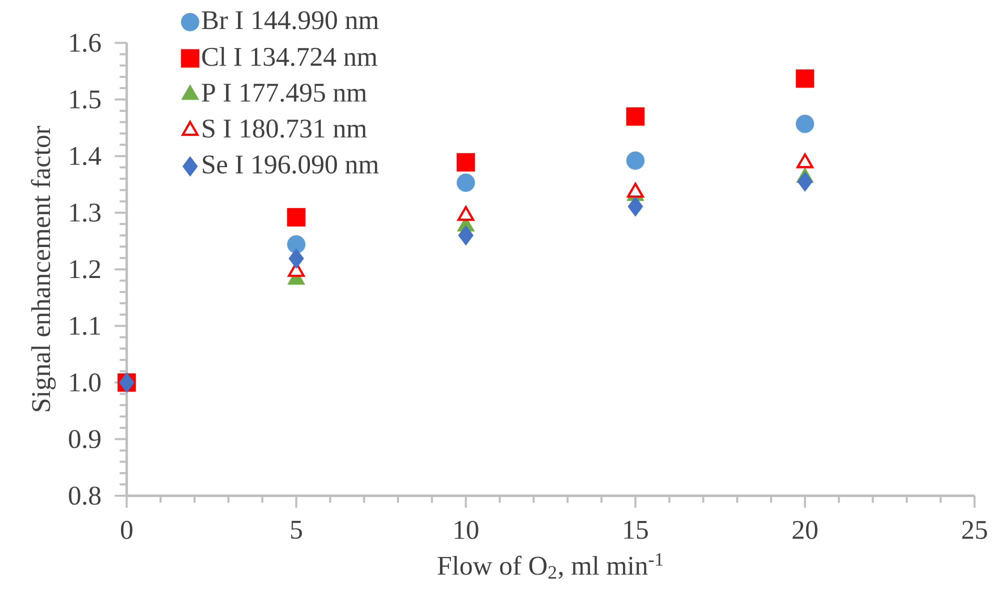  What do you see at coordinates (85, 382) in the screenshot?
I see `y-tick-label: 1.0` at bounding box center [85, 382].